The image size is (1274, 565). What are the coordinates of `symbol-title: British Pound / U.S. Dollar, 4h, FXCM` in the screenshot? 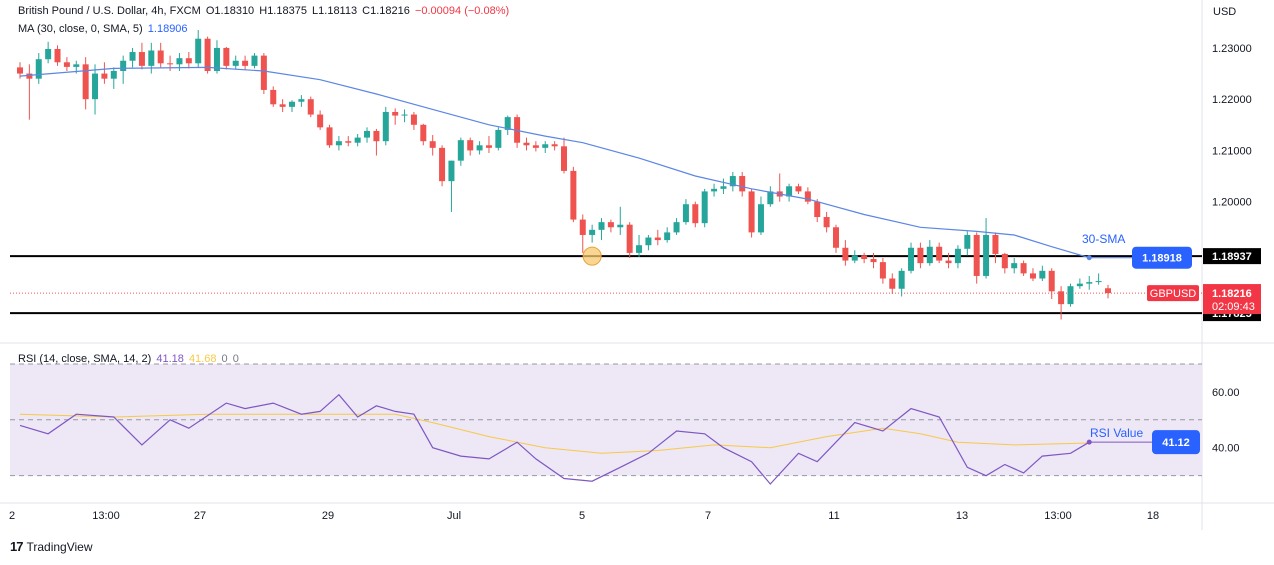 It's located at (109, 11).